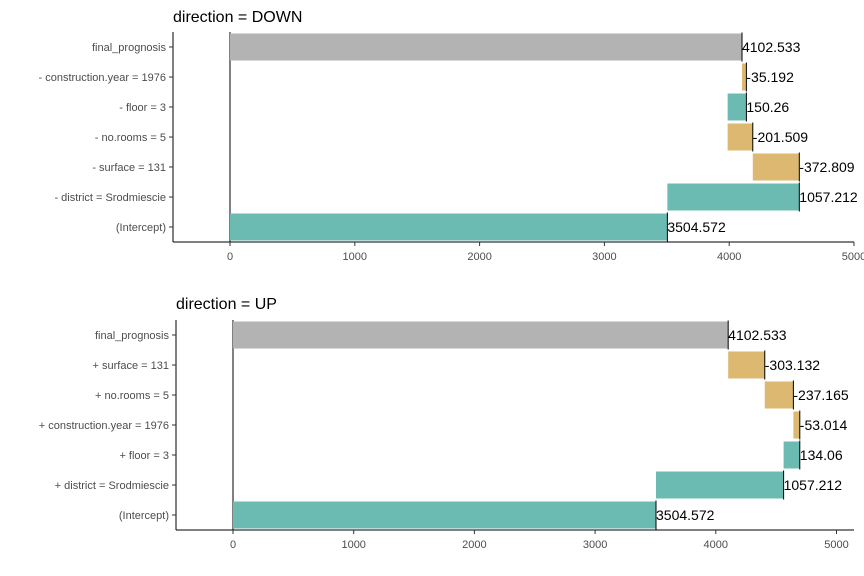 Image resolution: width=864 pixels, height=576 pixels. What do you see at coordinates (104, 426) in the screenshot?
I see `category-label: + construction.year = 1976` at bounding box center [104, 426].